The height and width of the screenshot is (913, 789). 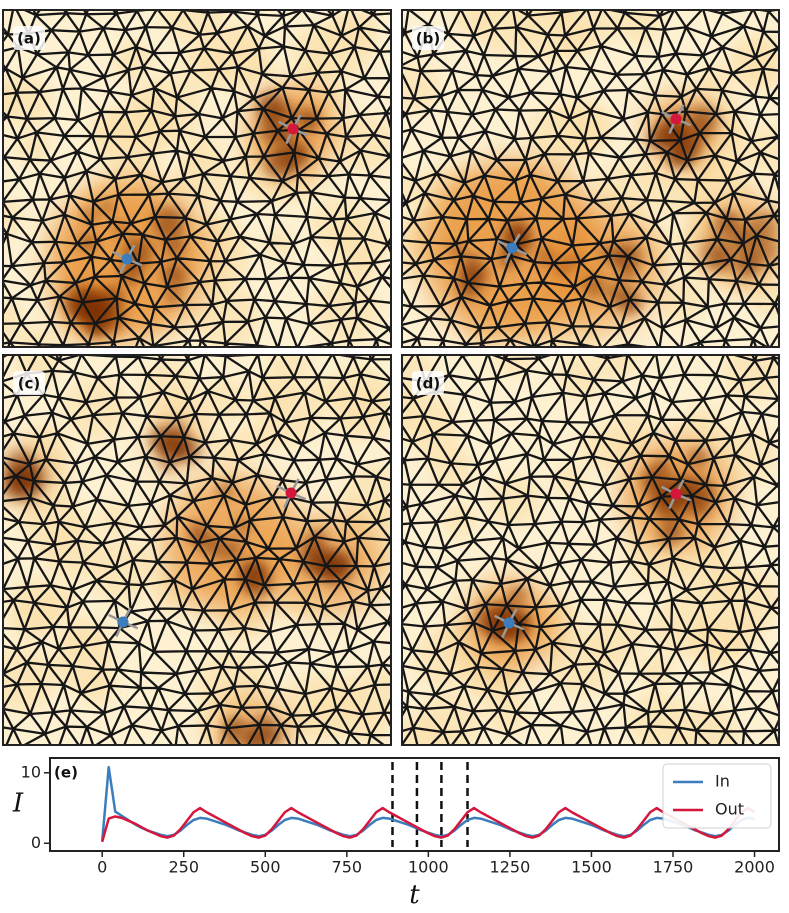 What do you see at coordinates (102, 867) in the screenshot?
I see `x-tick-label: 0` at bounding box center [102, 867].